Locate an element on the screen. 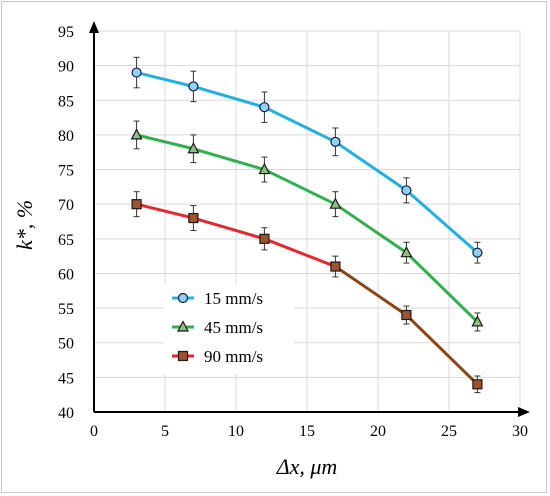 The height and width of the screenshot is (496, 550). y-axis-label: k*, % is located at coordinates (24, 225).